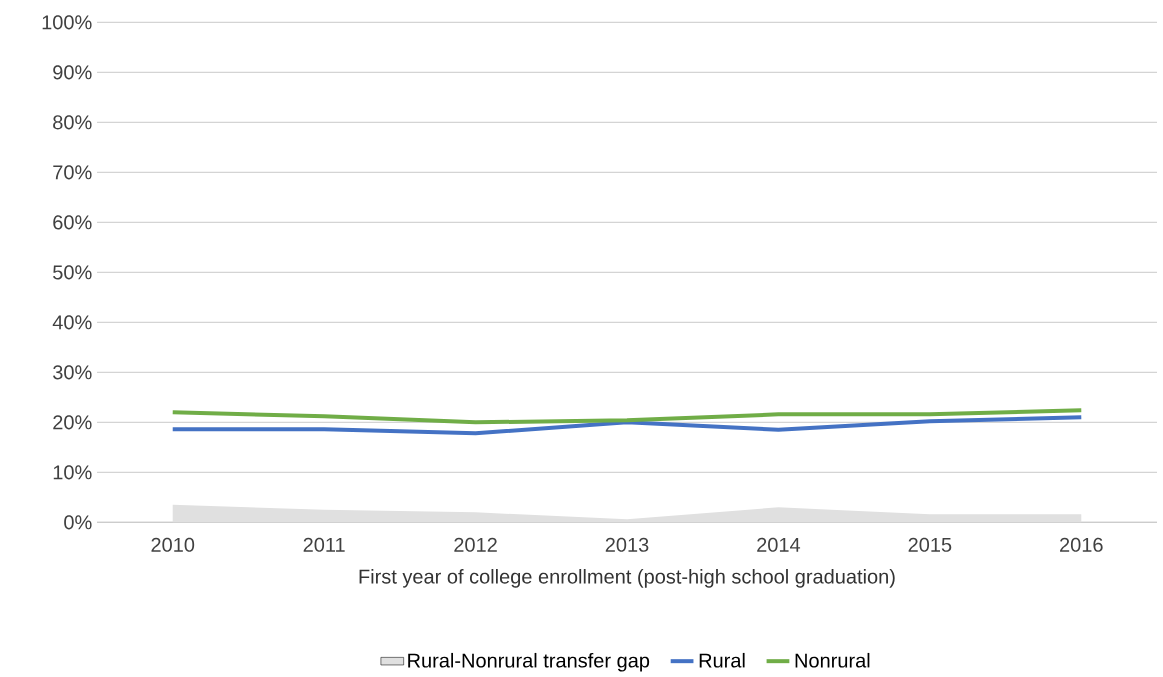  Describe the element at coordinates (72, 72) in the screenshot. I see `y-tick-label: 90%` at that location.